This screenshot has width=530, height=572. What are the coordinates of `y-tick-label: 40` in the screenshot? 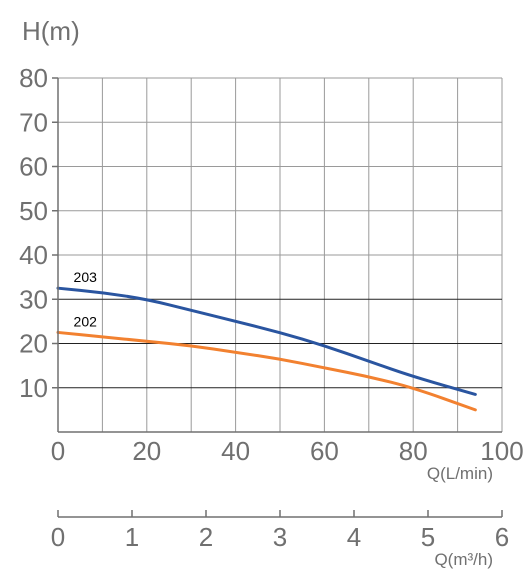 It's located at (33, 255).